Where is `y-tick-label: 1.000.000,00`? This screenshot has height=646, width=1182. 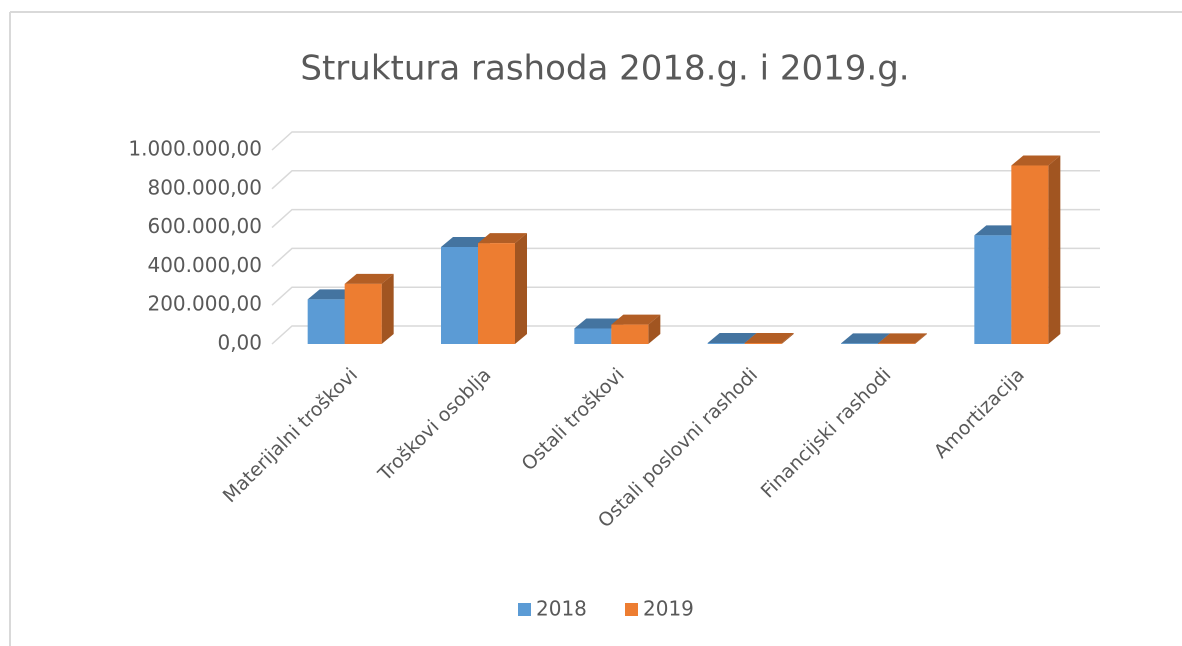 y-tick-label: 1.000.000,00 is located at coordinates (195, 149).